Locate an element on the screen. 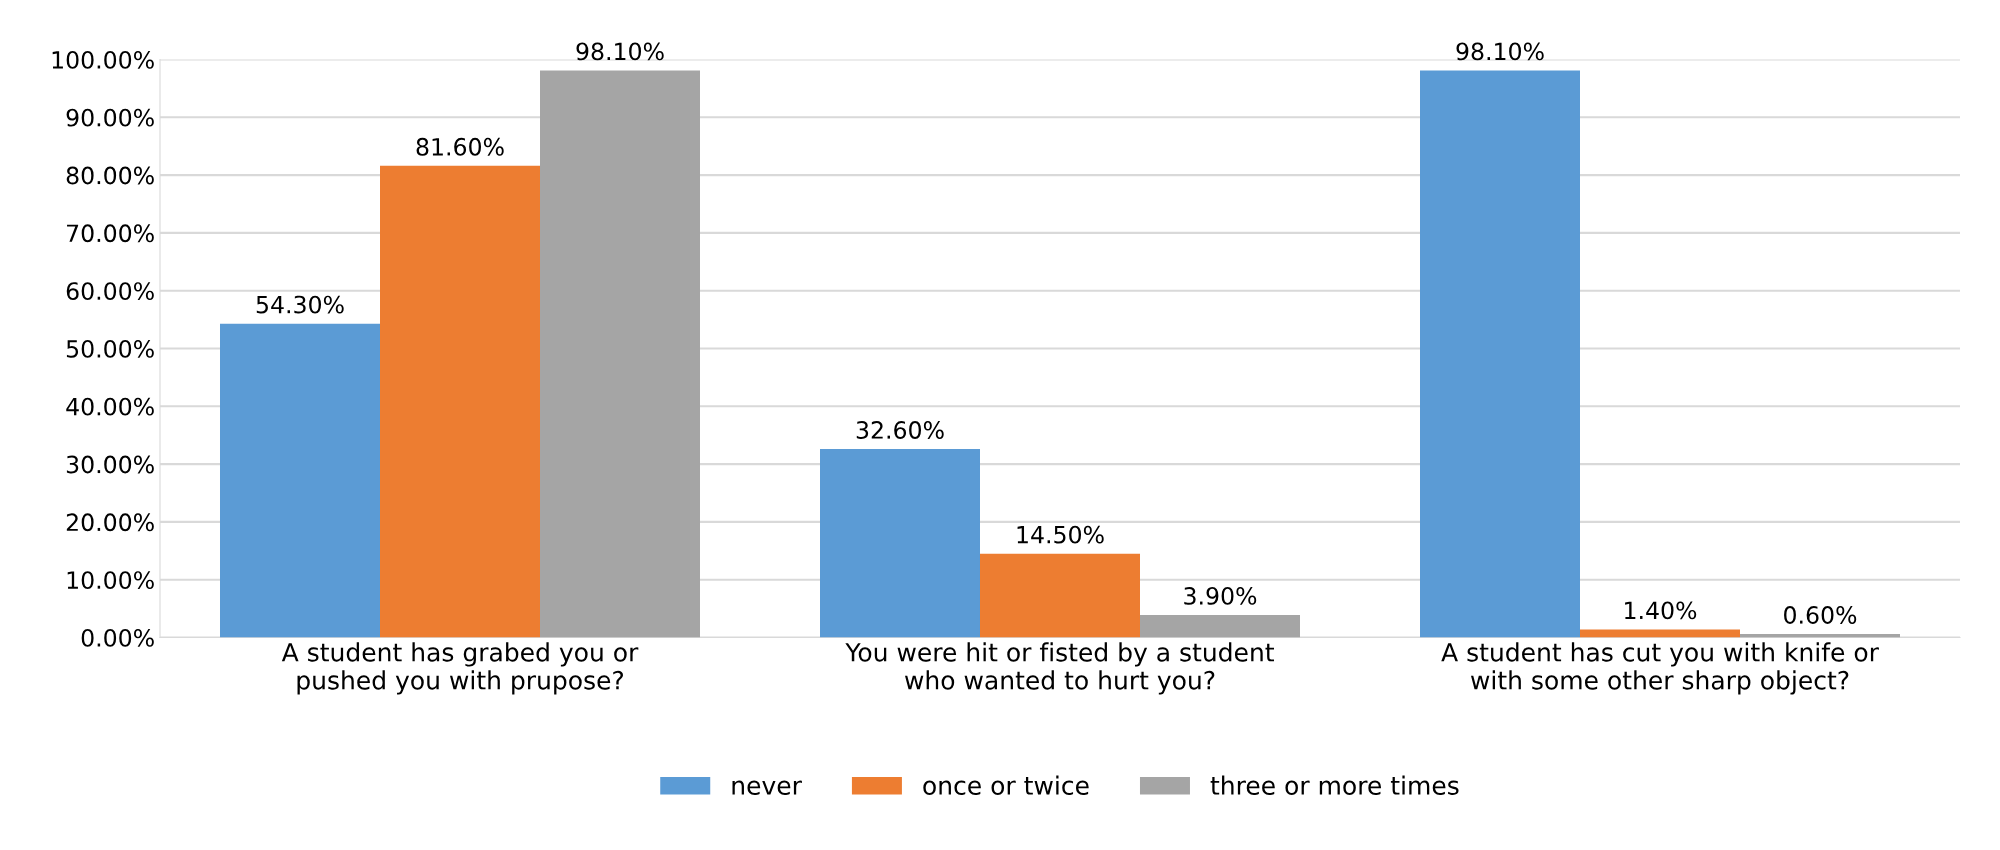 The height and width of the screenshot is (850, 2000). data-label: 54.30% is located at coordinates (300, 304).